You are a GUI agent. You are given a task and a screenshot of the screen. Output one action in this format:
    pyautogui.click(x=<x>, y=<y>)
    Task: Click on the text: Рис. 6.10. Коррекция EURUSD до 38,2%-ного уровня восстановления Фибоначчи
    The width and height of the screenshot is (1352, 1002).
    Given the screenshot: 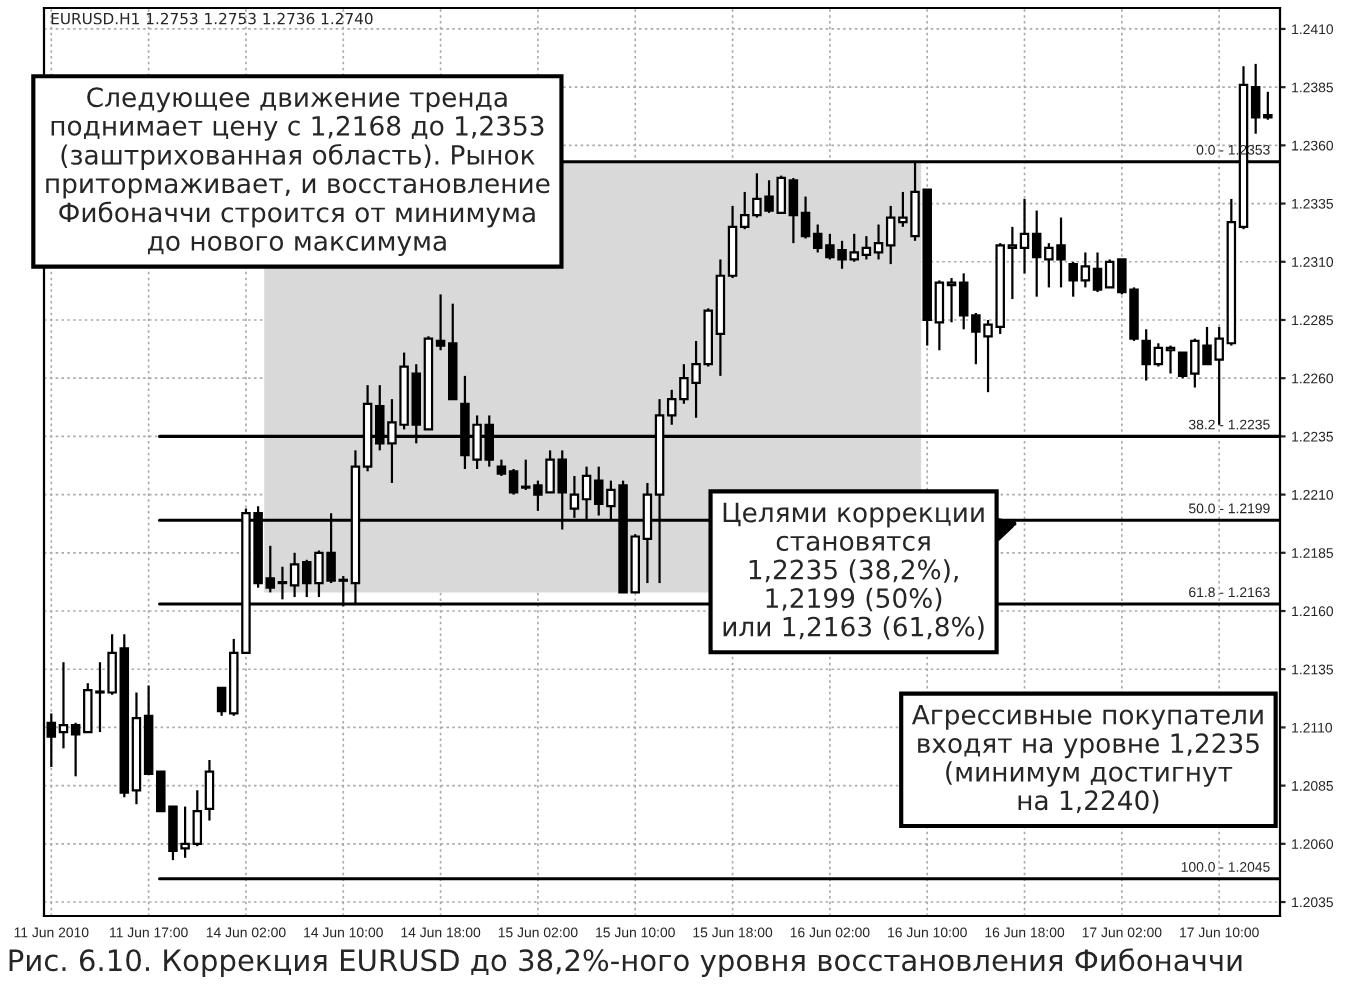 What is the action you would take?
    pyautogui.click(x=625, y=962)
    